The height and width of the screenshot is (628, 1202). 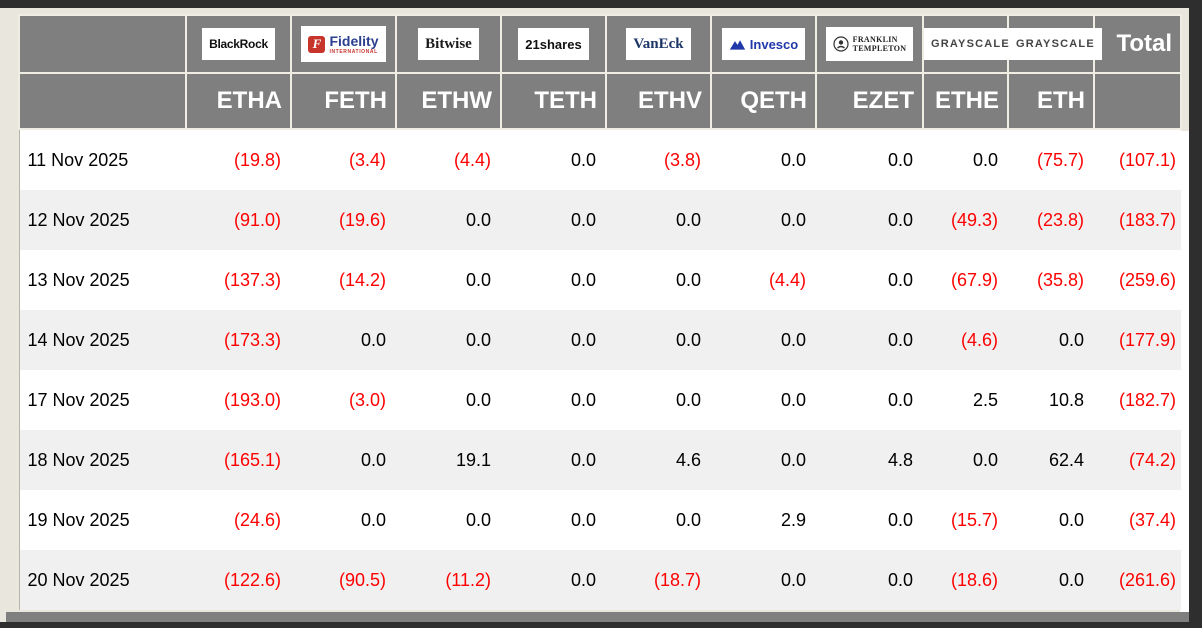 What do you see at coordinates (1137, 159) in the screenshot?
I see `row-total: (107.1)` at bounding box center [1137, 159].